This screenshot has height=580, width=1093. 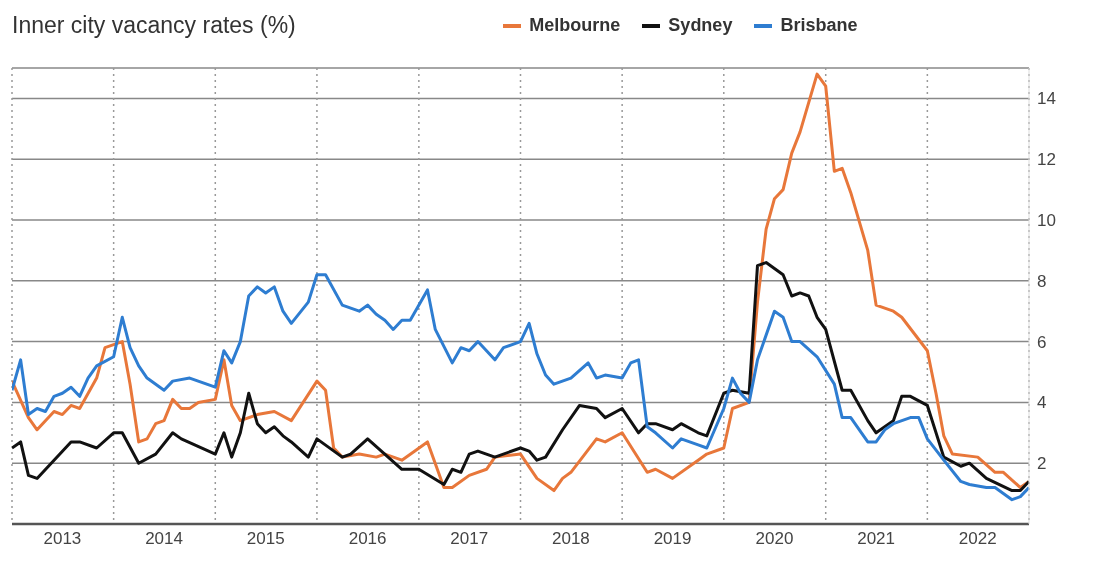 I want to click on x-tick-label: 2018, so click(x=570, y=539).